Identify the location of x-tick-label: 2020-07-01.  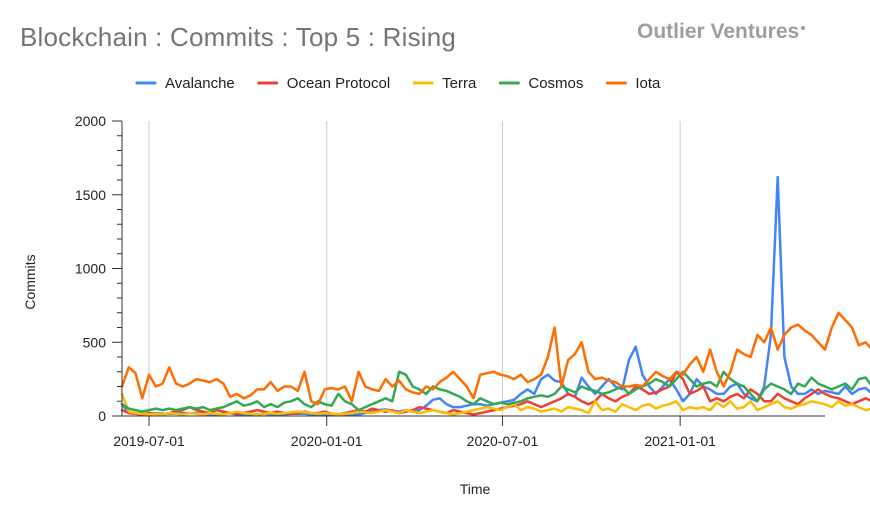
(503, 441).